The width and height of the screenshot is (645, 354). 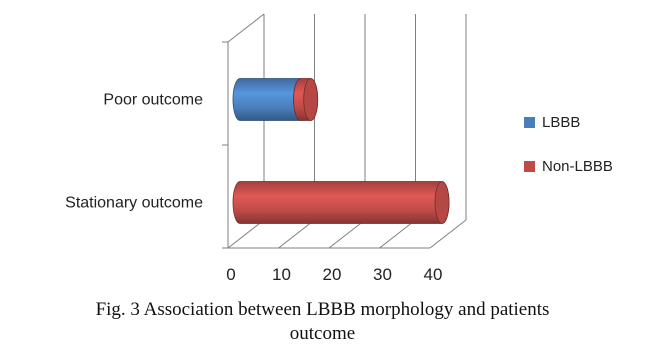 What do you see at coordinates (322, 333) in the screenshot?
I see `caption-line-2: outcome` at bounding box center [322, 333].